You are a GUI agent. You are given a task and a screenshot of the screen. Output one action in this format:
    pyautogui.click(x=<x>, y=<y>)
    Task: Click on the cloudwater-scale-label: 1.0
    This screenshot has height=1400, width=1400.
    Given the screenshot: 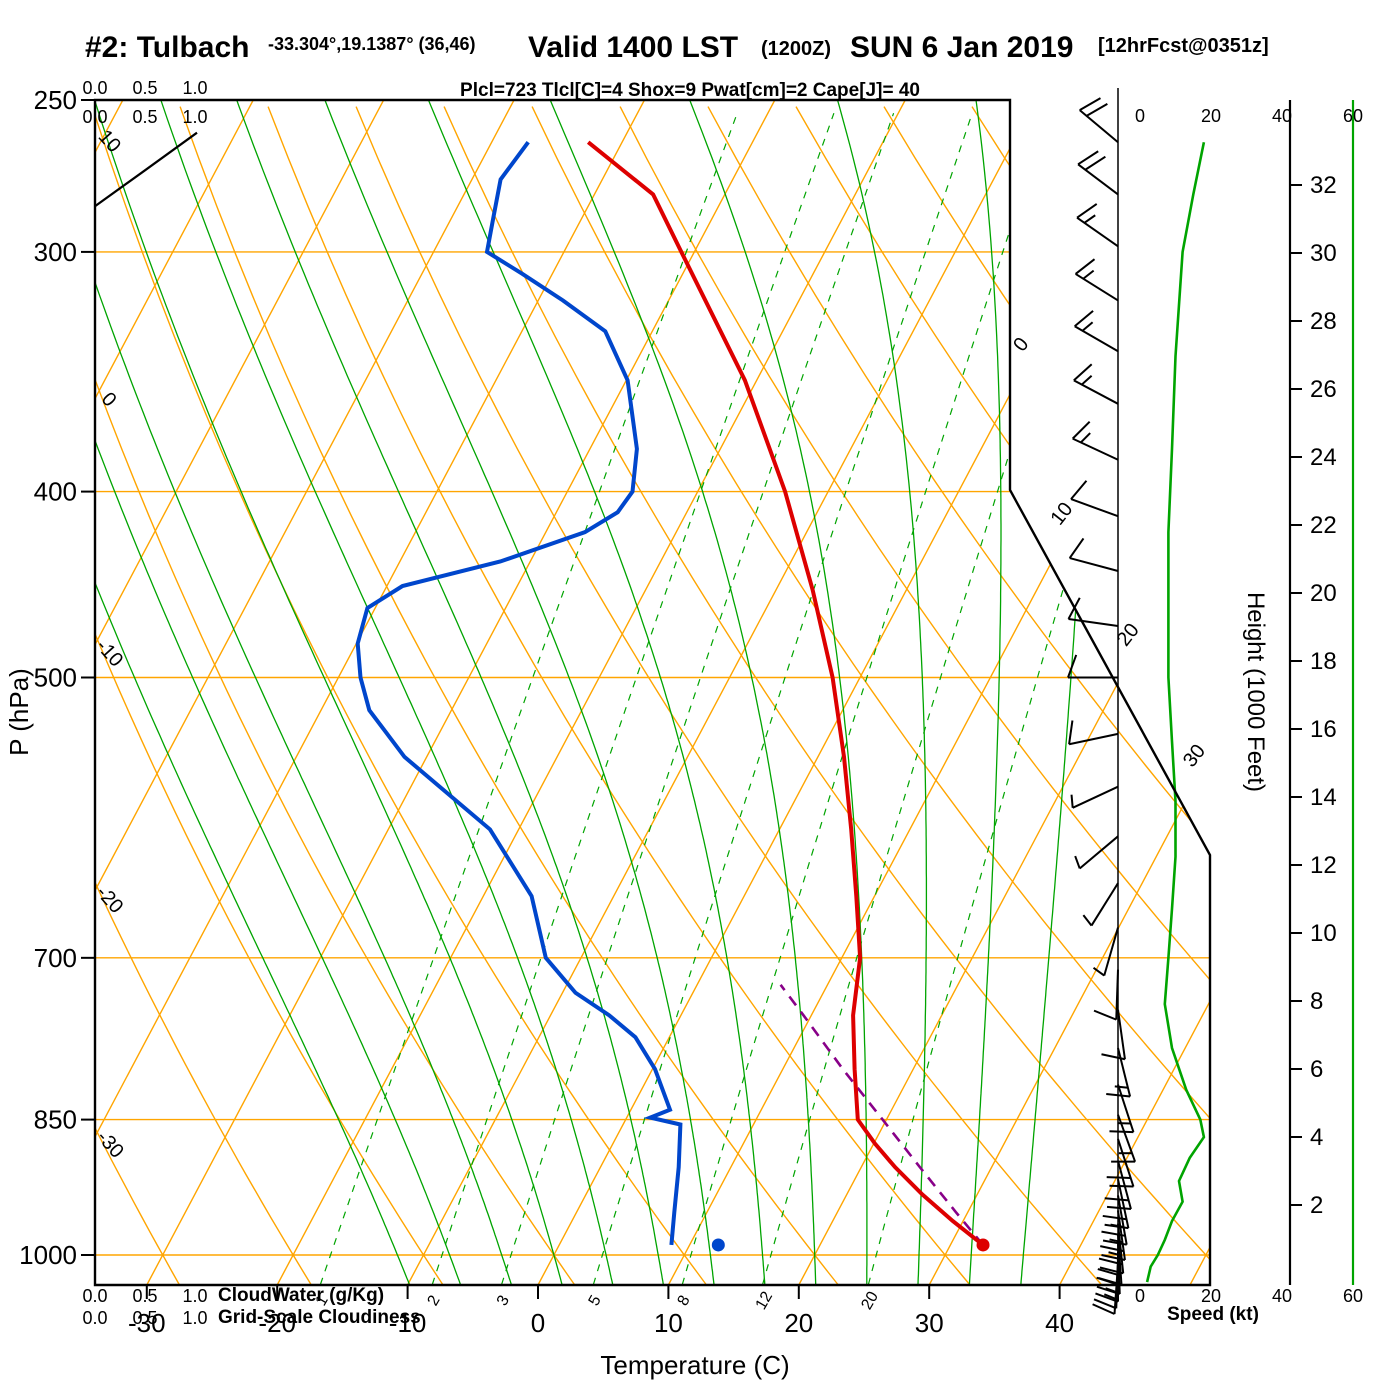 What is the action you would take?
    pyautogui.click(x=194, y=88)
    